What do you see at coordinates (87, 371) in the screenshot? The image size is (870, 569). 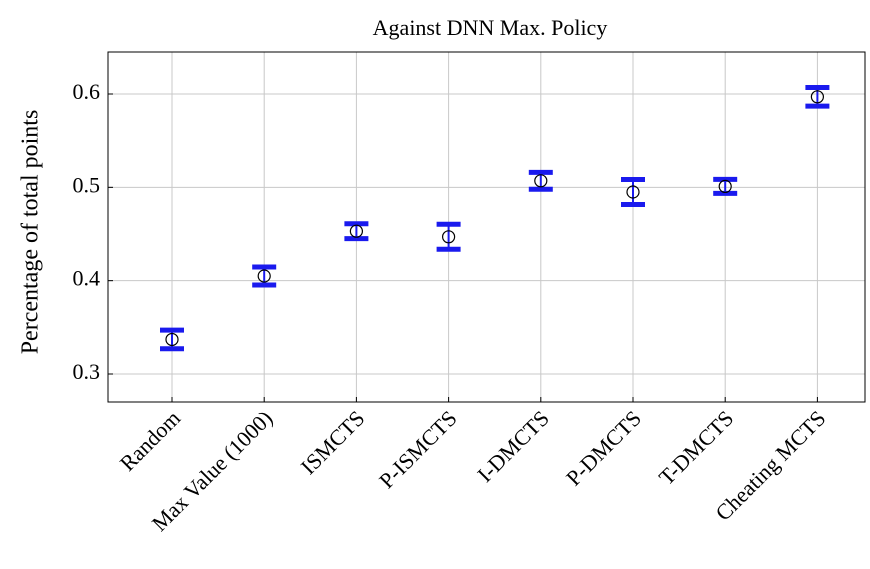 I see `y-tick-label: 0.3` at bounding box center [87, 371].